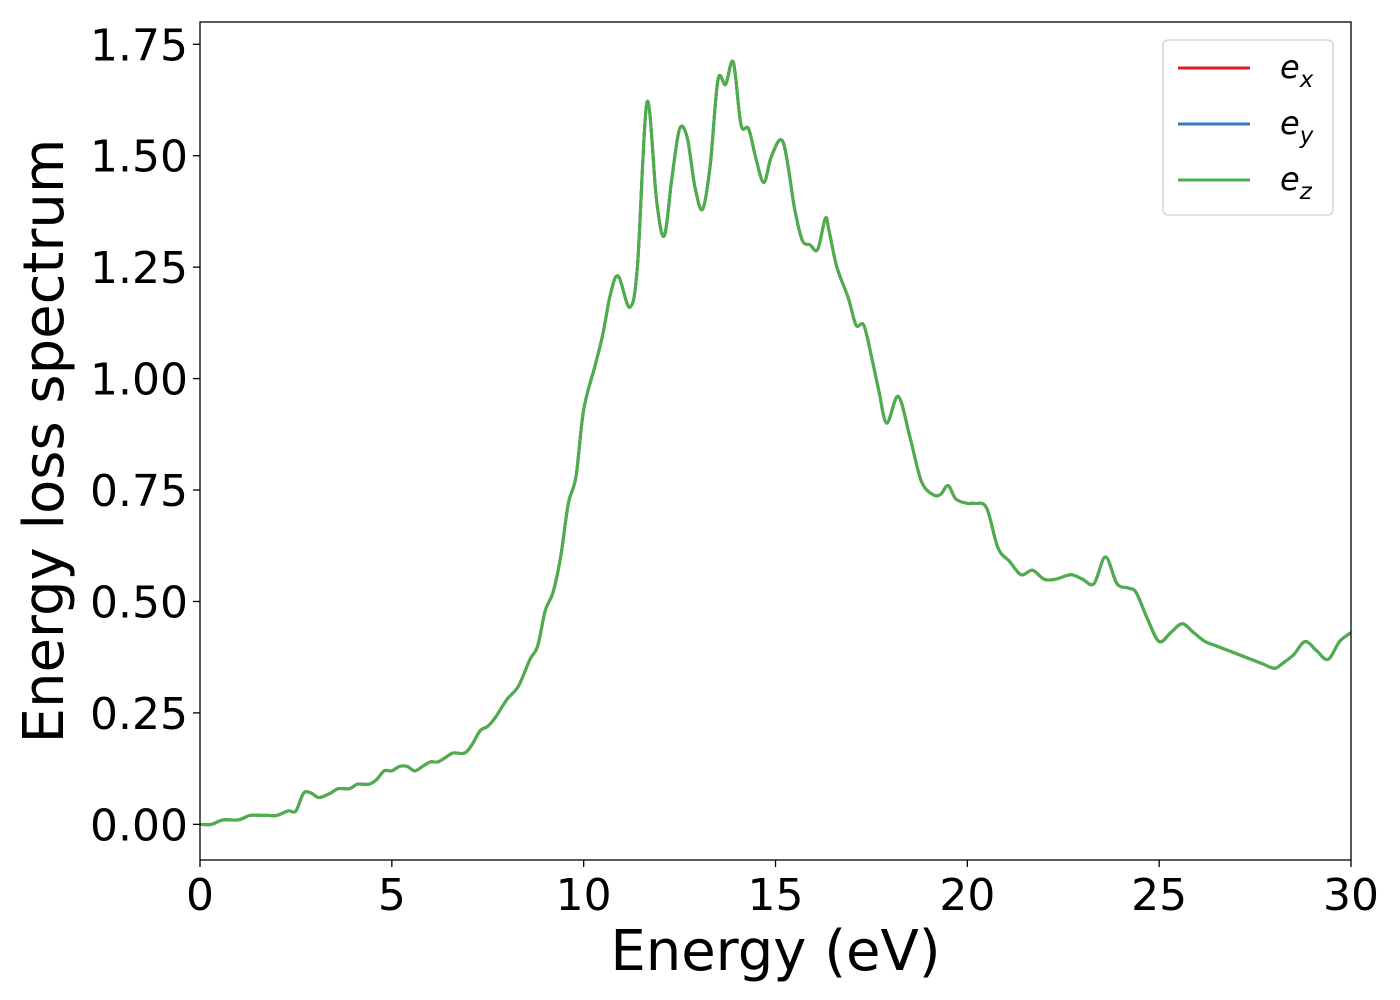 The height and width of the screenshot is (1000, 1400). I want to click on y-tick-label: 1.00, so click(139, 380).